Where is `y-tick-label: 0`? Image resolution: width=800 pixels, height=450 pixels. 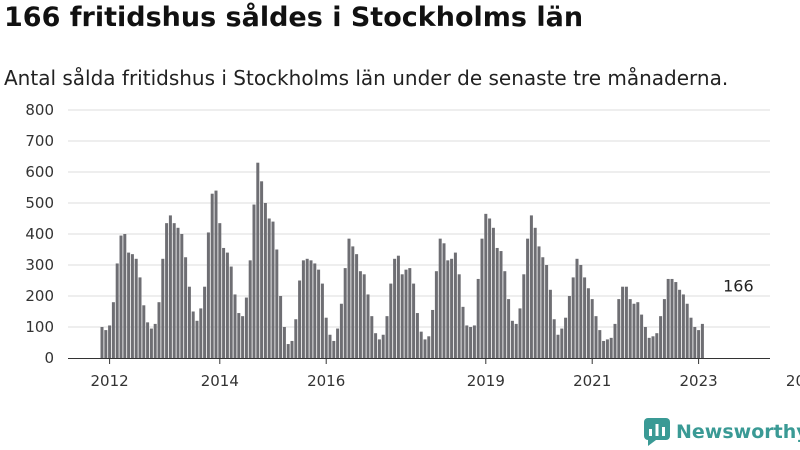 y-tick-label: 0 is located at coordinates (49, 358).